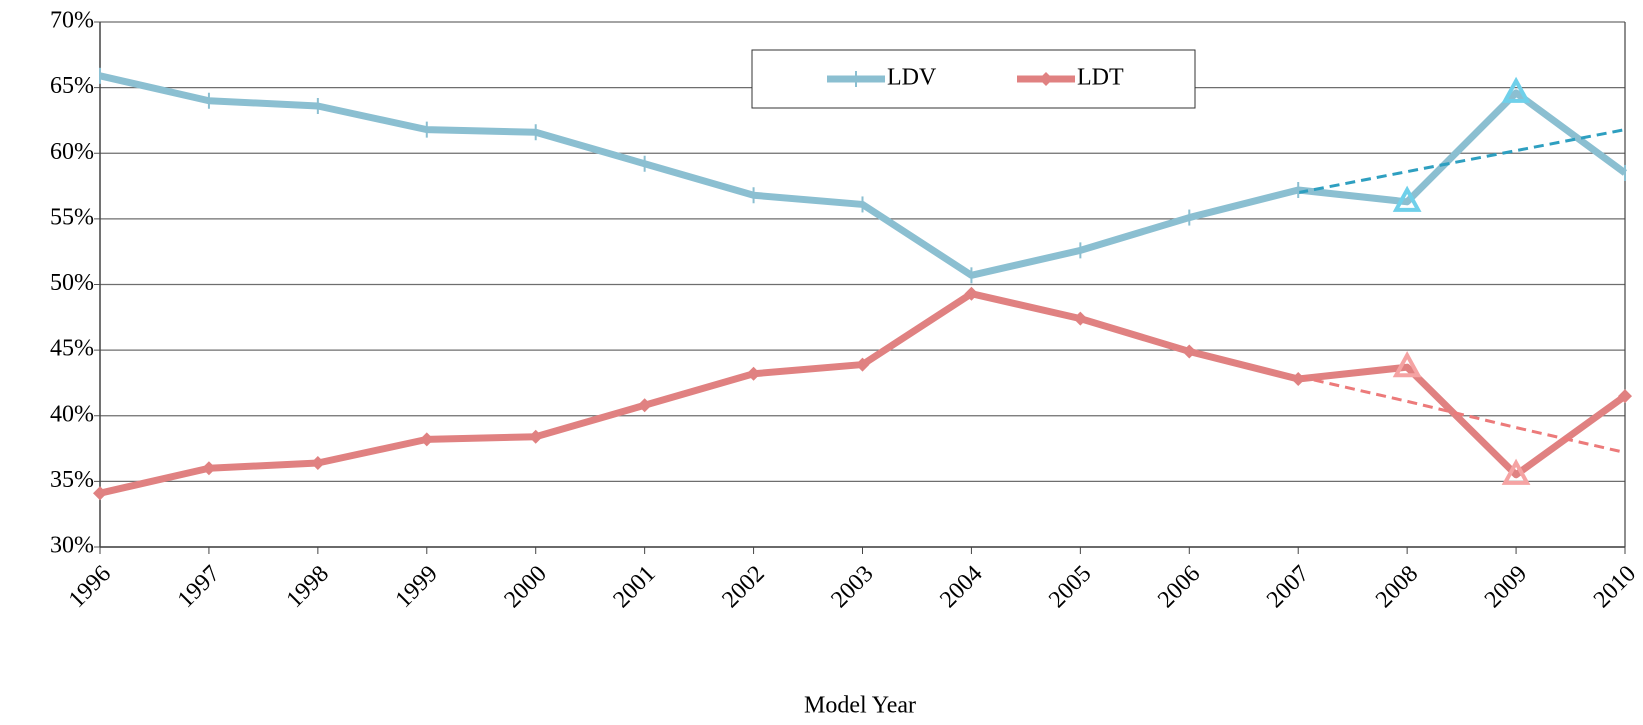 The width and height of the screenshot is (1643, 725). I want to click on x-tick-label: 1999, so click(417, 587).